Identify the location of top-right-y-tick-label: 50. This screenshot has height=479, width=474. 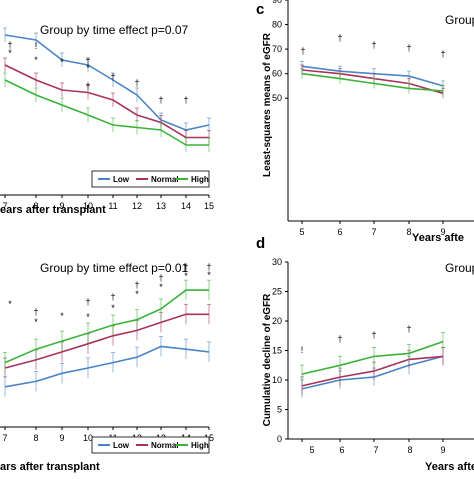
(277, 98).